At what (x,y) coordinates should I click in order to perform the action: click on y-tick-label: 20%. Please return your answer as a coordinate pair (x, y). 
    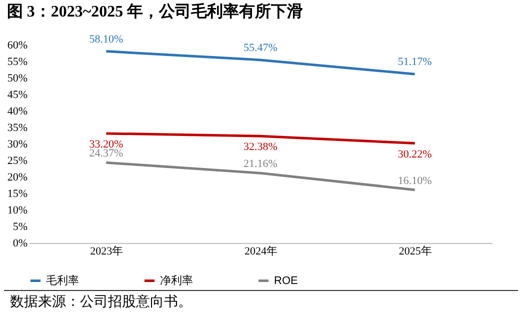
    Looking at the image, I should click on (17, 178).